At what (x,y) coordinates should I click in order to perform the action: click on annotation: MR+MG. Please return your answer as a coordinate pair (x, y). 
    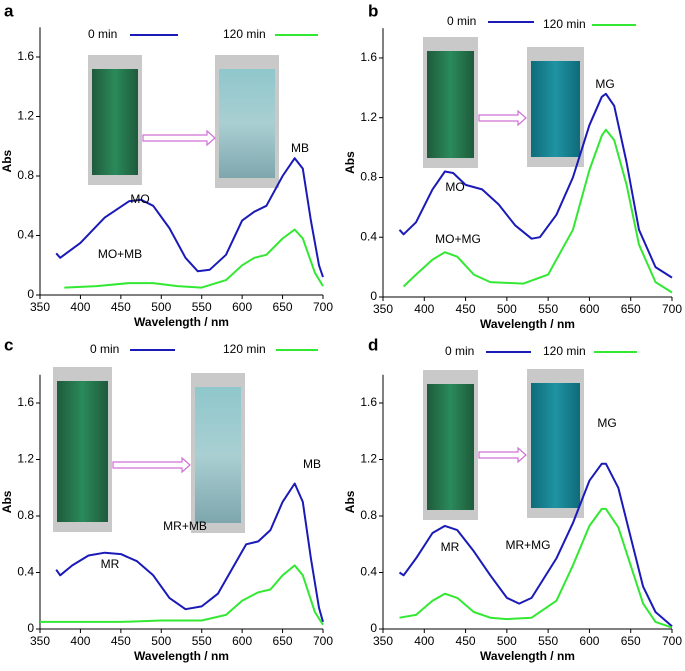
    Looking at the image, I should click on (528, 545).